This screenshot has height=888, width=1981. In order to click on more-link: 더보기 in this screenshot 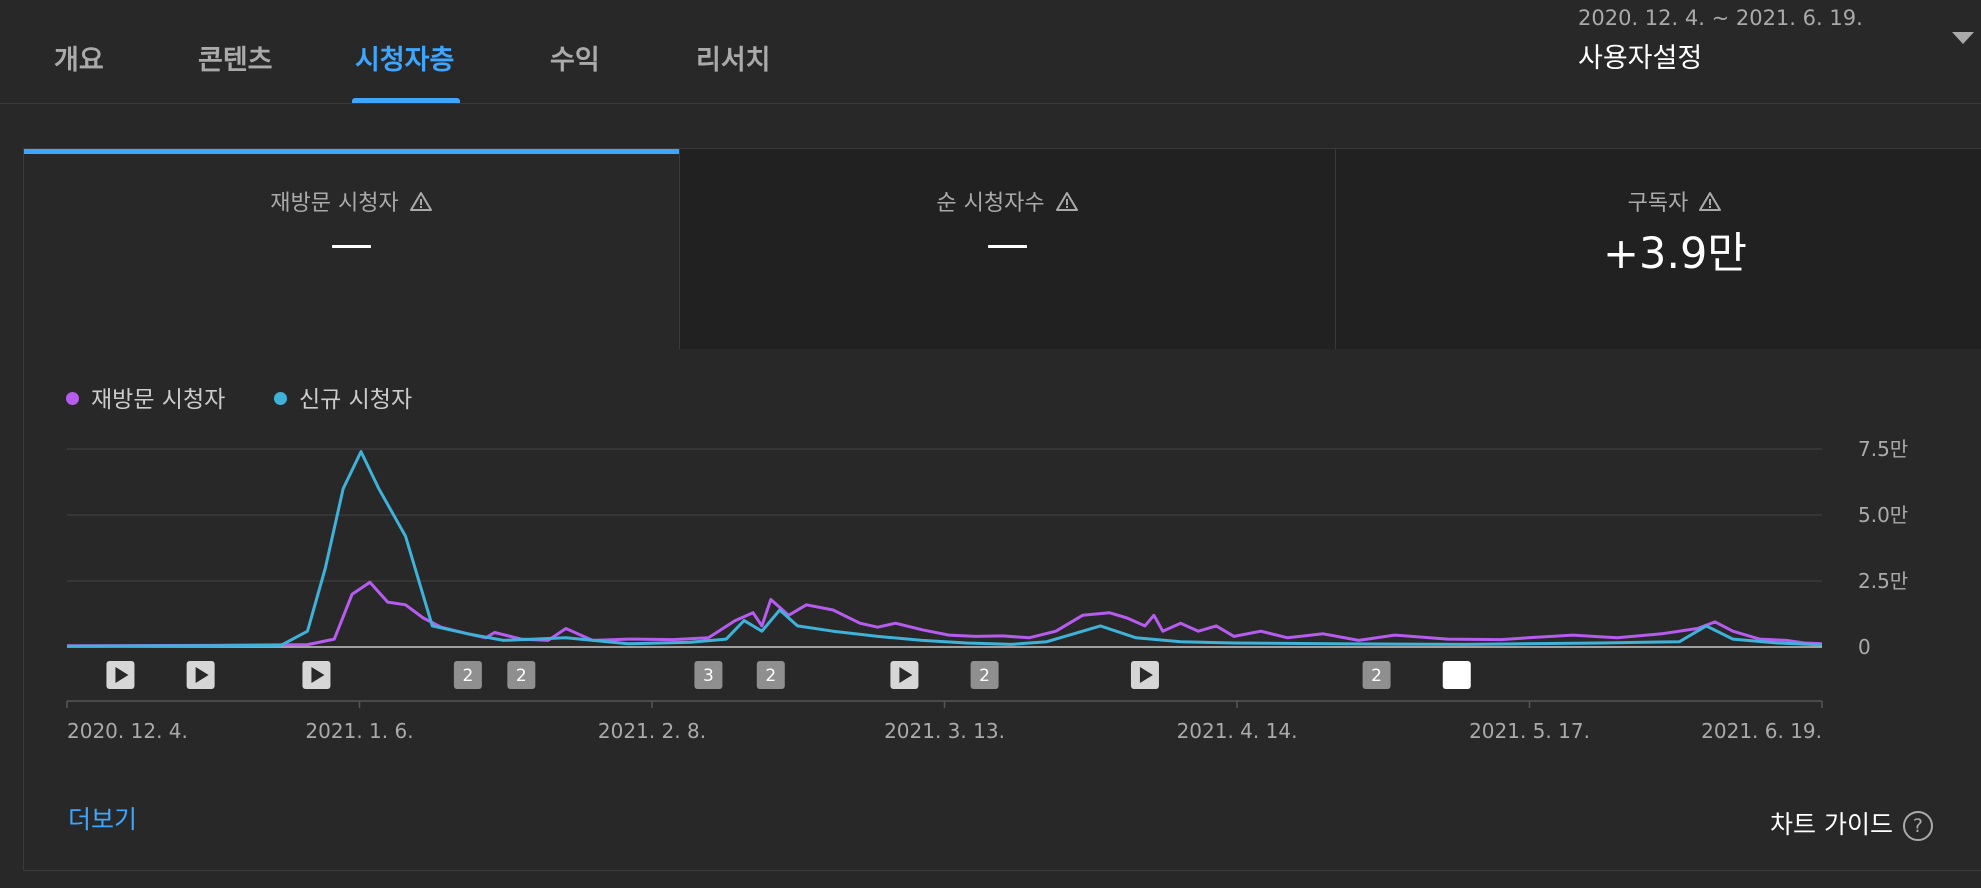, I will do `click(103, 819)`.